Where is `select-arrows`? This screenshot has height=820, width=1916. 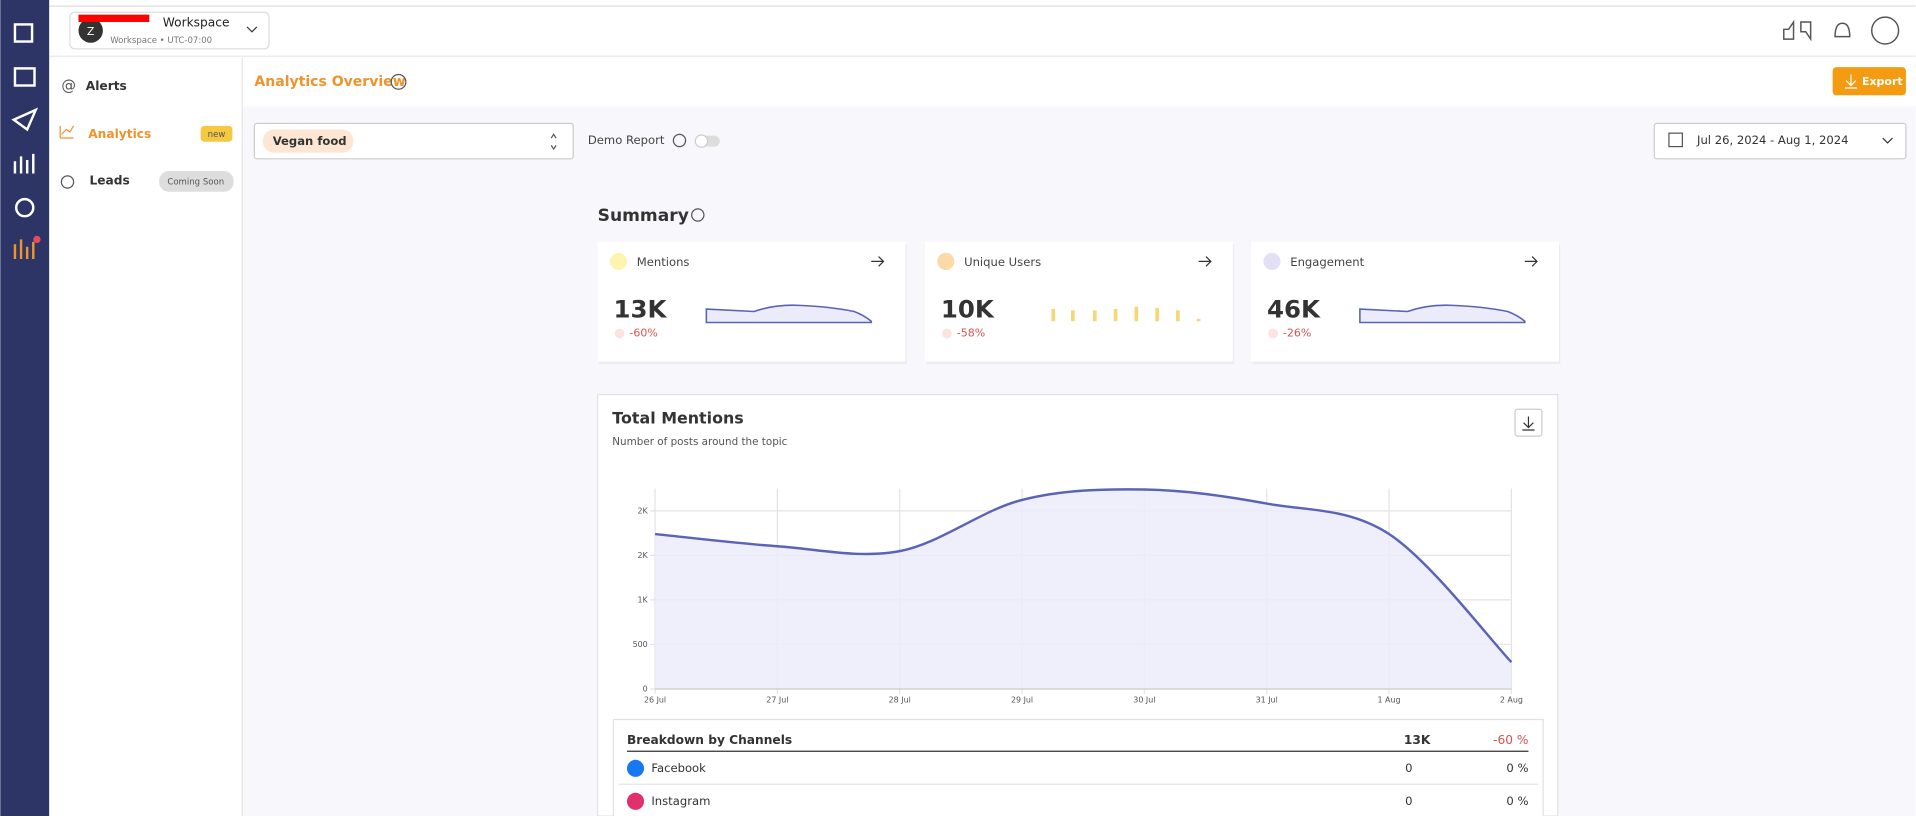 select-arrows is located at coordinates (553, 142).